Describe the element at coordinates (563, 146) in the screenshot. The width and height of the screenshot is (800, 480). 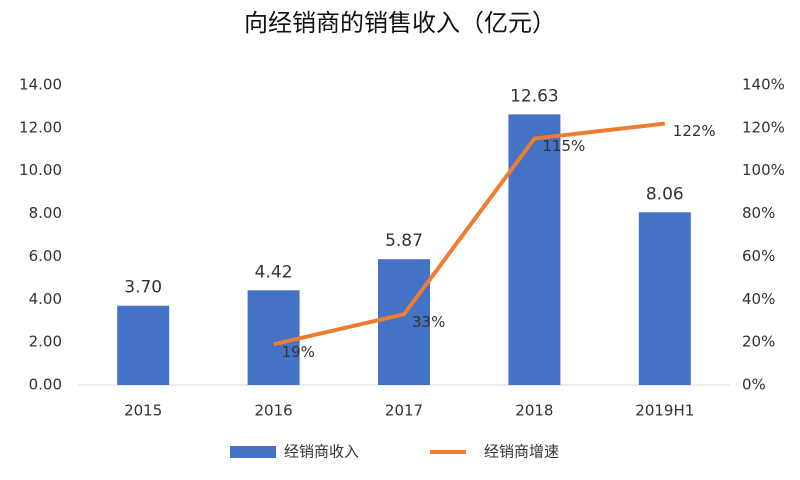
I see `value-label: 115%` at that location.